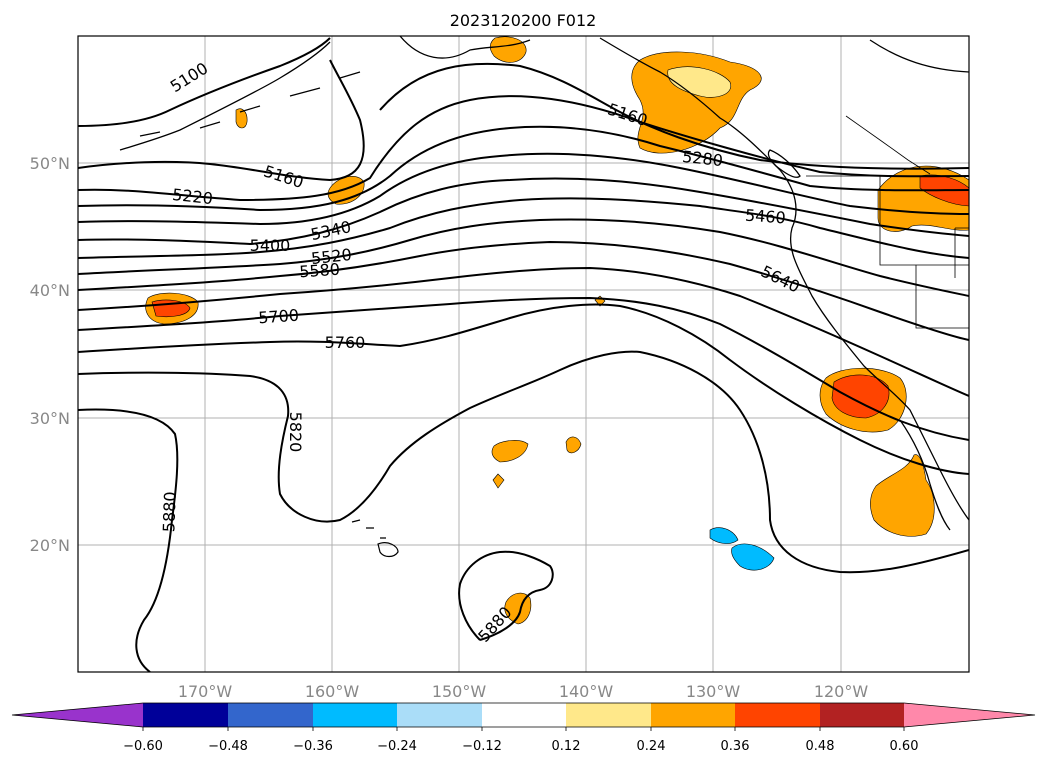 This screenshot has height=765, width=1047. I want to click on anomaly-patch-neg1, so click(724, 535).